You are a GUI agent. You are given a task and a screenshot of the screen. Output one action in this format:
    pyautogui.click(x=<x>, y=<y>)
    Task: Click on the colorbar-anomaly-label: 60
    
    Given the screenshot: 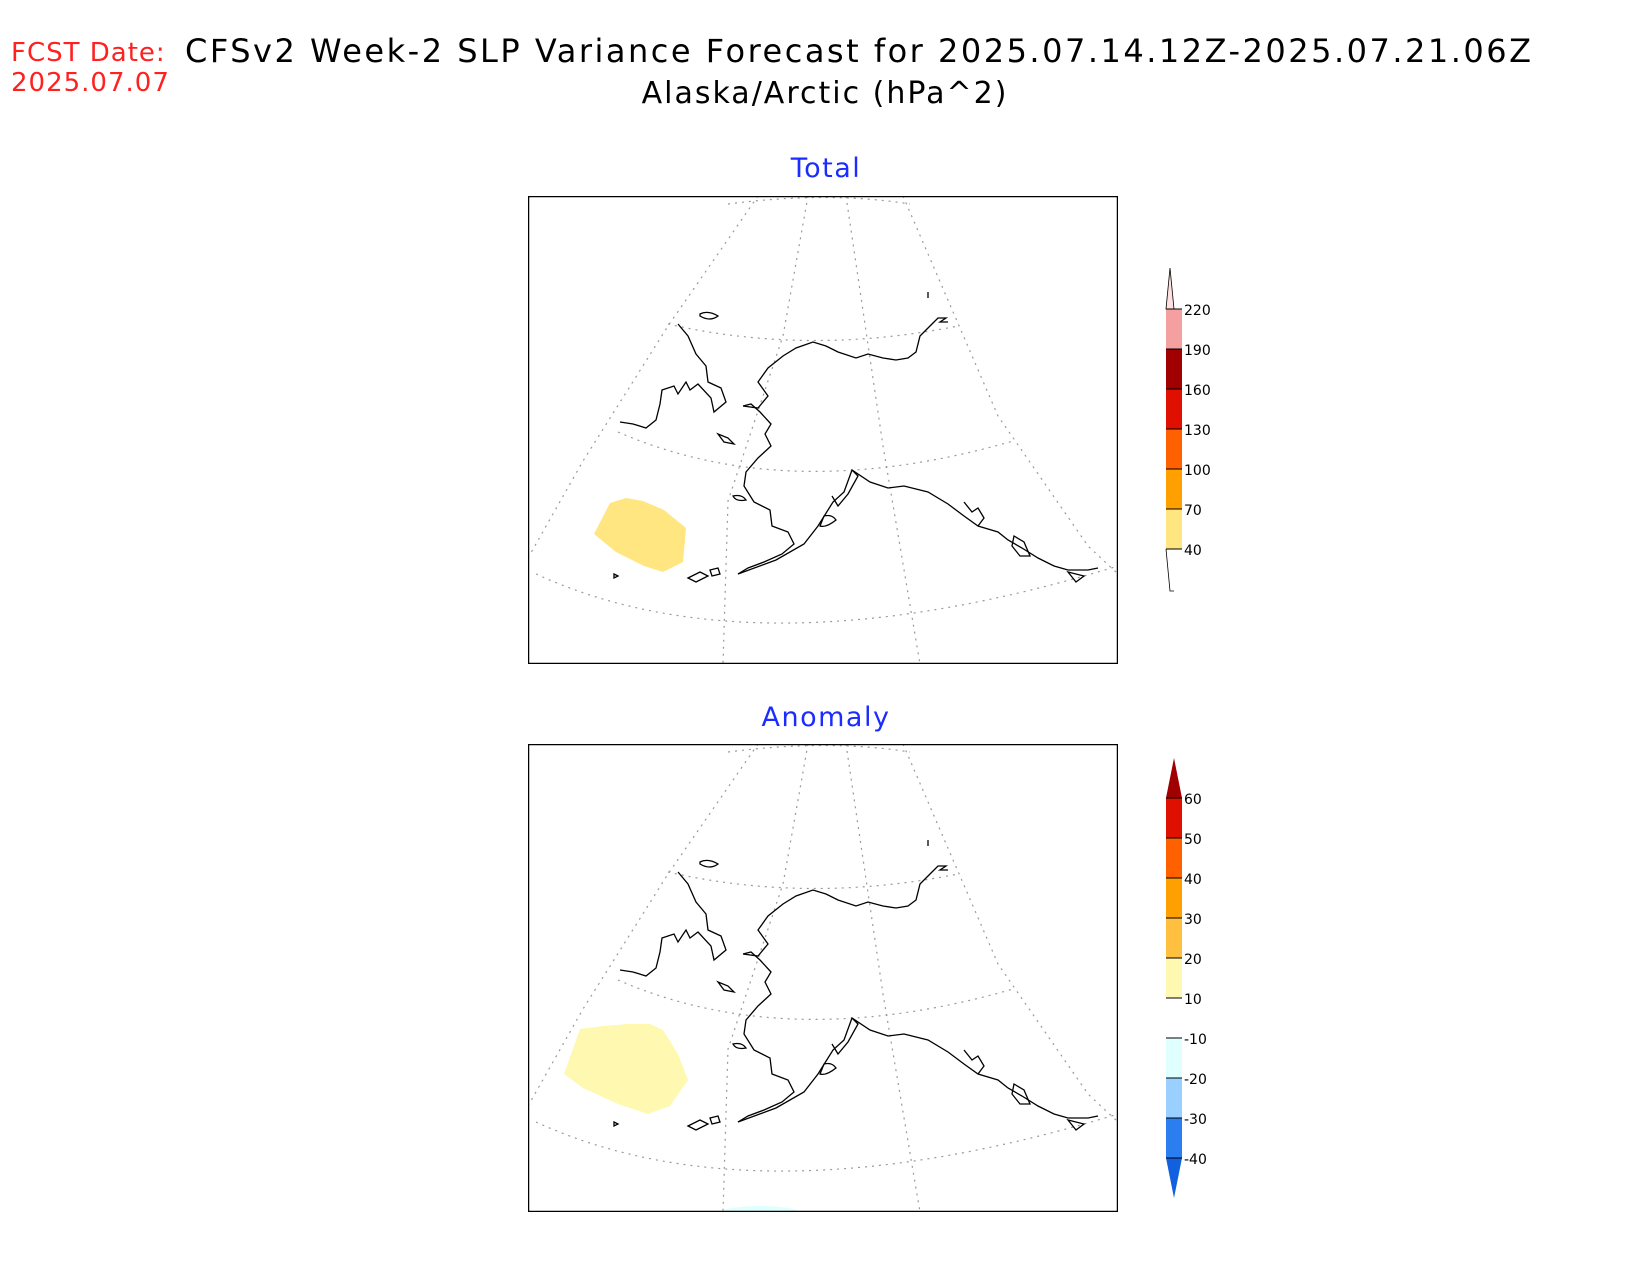 What is the action you would take?
    pyautogui.click(x=1193, y=800)
    